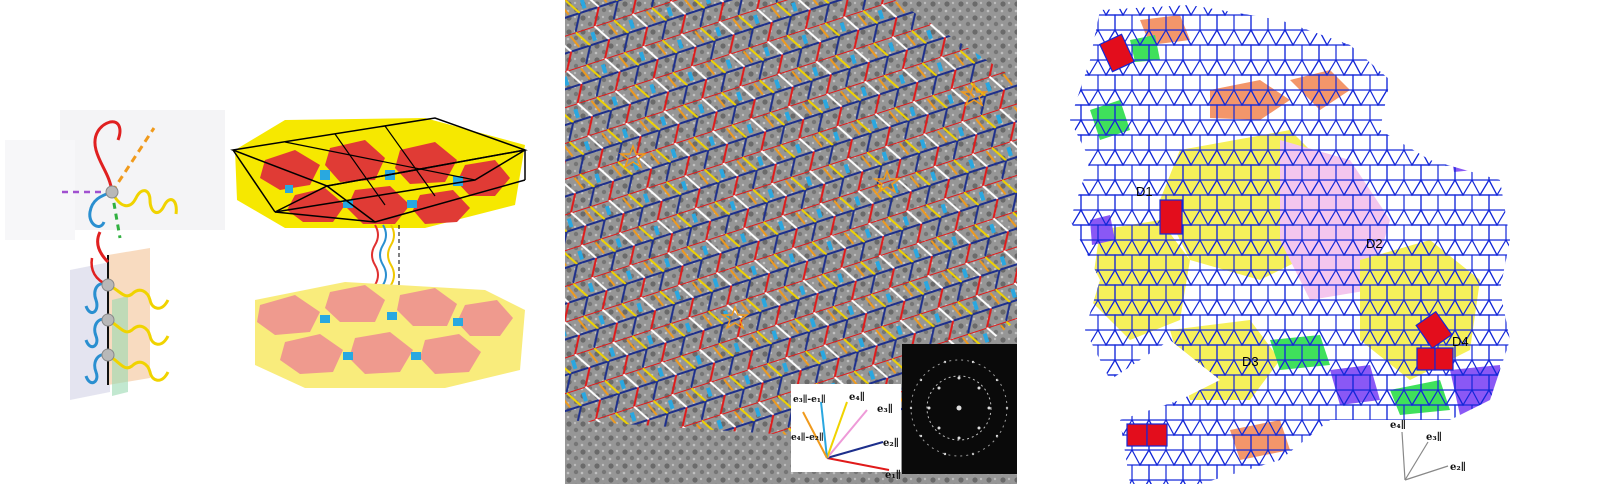  I want to click on basis-vectors: e₄∥ e₃∥ e₂∥, so click(1428, 450).